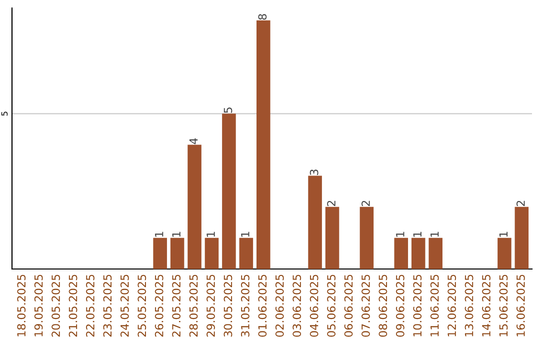  I want to click on x-tick-label: 20.05.2025, so click(56, 305).